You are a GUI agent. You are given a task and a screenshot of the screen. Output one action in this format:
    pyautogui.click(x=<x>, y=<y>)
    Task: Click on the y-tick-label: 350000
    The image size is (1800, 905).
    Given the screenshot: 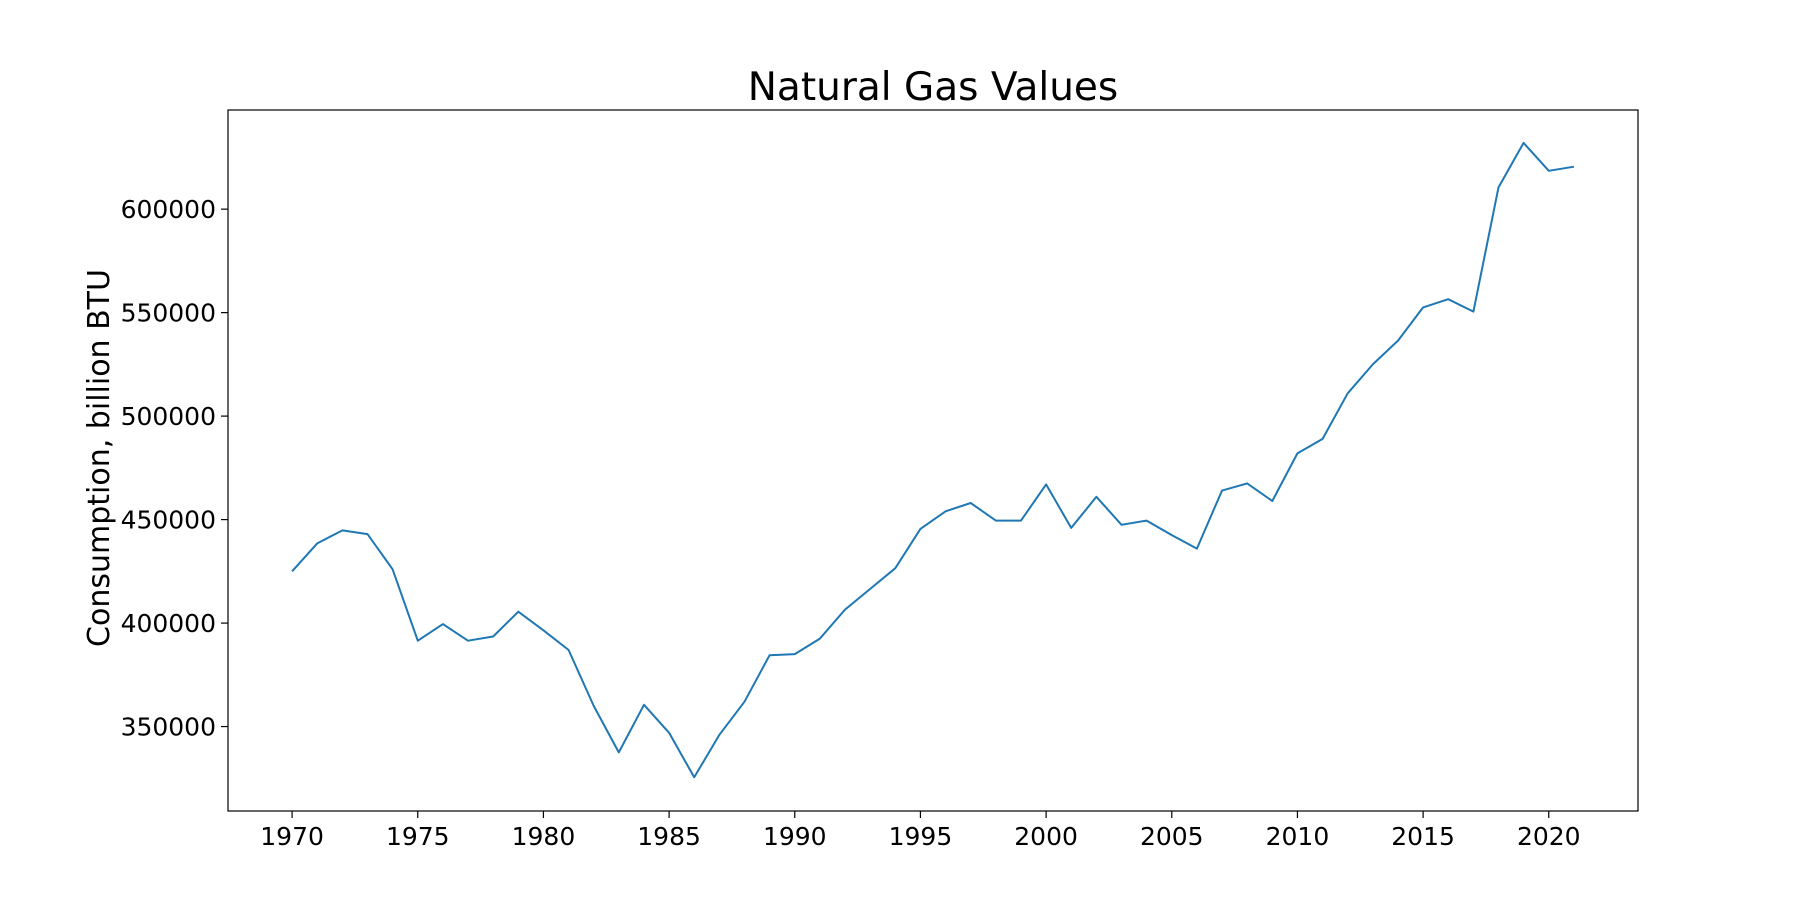 What is the action you would take?
    pyautogui.click(x=168, y=727)
    